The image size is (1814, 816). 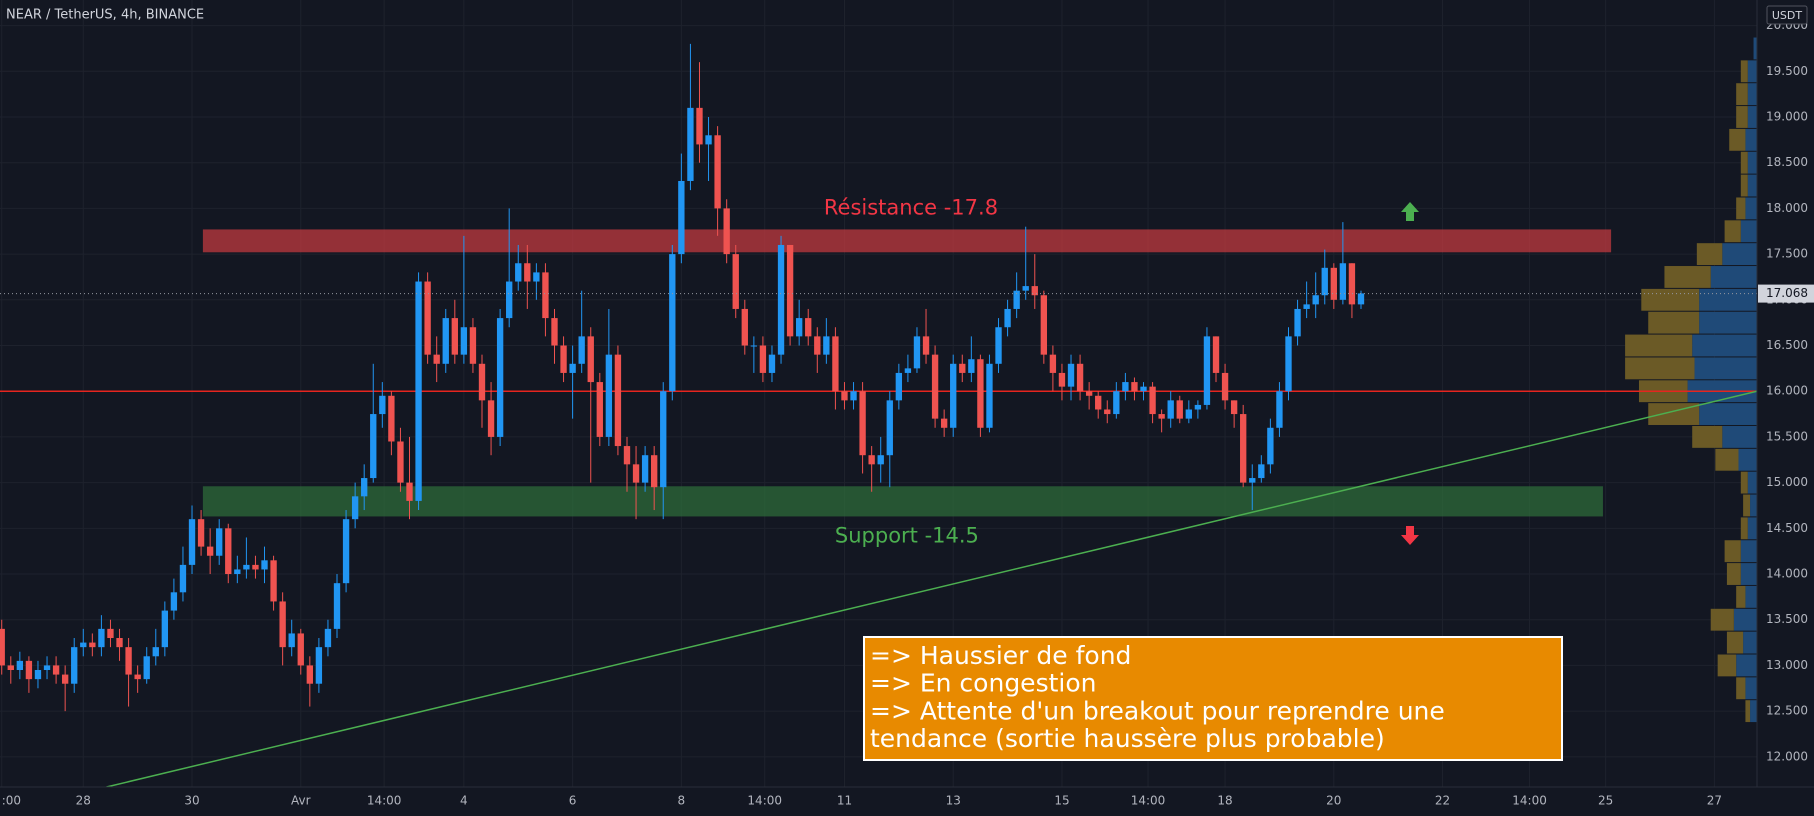 What do you see at coordinates (1787, 345) in the screenshot?
I see `y-tick-label: 16.500` at bounding box center [1787, 345].